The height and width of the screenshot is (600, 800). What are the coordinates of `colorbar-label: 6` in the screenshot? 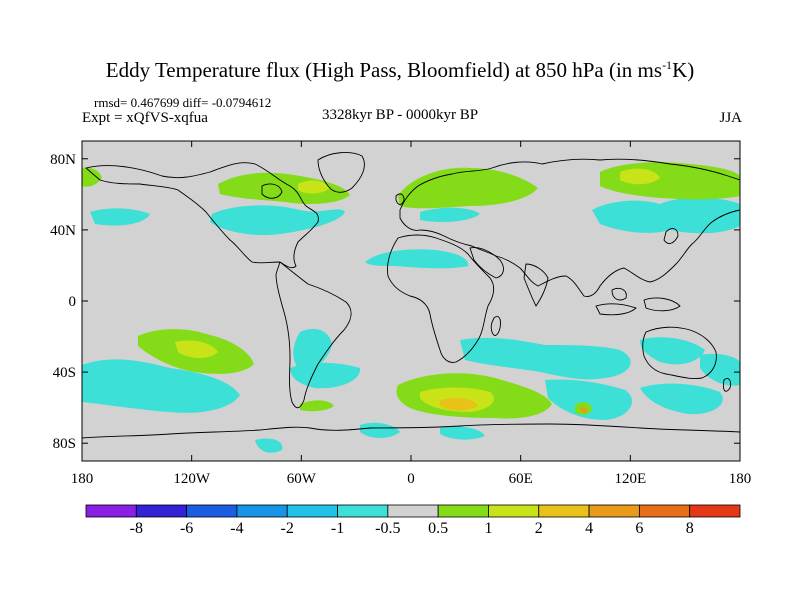 It's located at (639, 528).